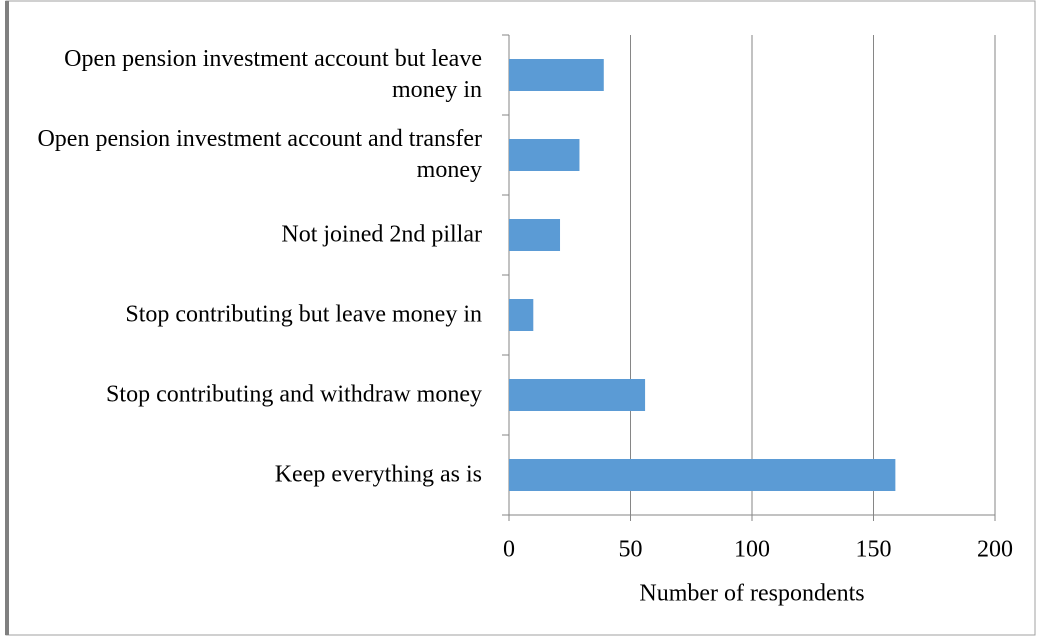 The width and height of the screenshot is (1037, 637). I want to click on x-tick-label: 100, so click(752, 550).